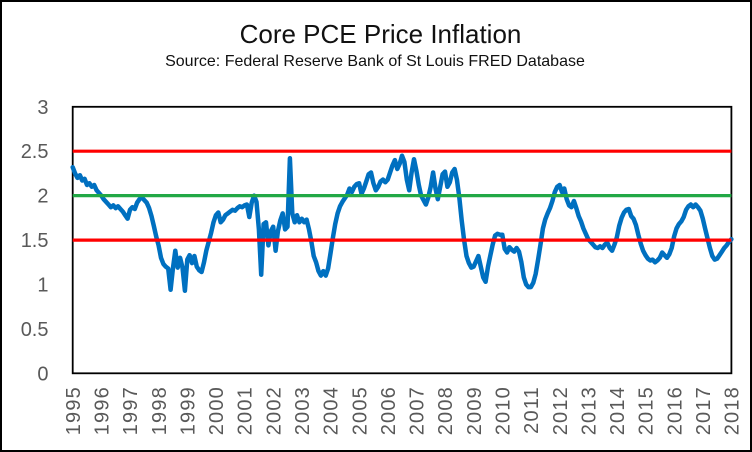  Describe the element at coordinates (589, 410) in the screenshot. I see `svg-text: 2013` at that location.